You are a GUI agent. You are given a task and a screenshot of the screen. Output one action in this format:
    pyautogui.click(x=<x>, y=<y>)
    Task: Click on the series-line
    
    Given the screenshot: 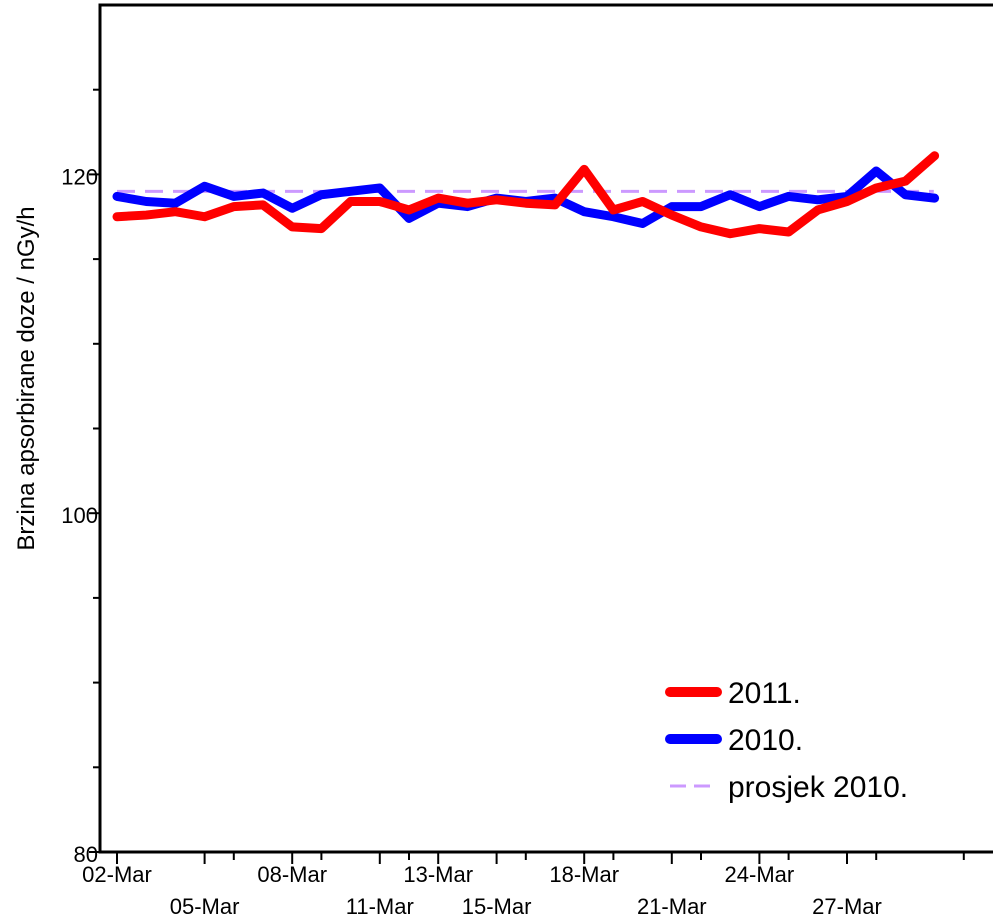 What is the action you would take?
    pyautogui.click(x=526, y=195)
    